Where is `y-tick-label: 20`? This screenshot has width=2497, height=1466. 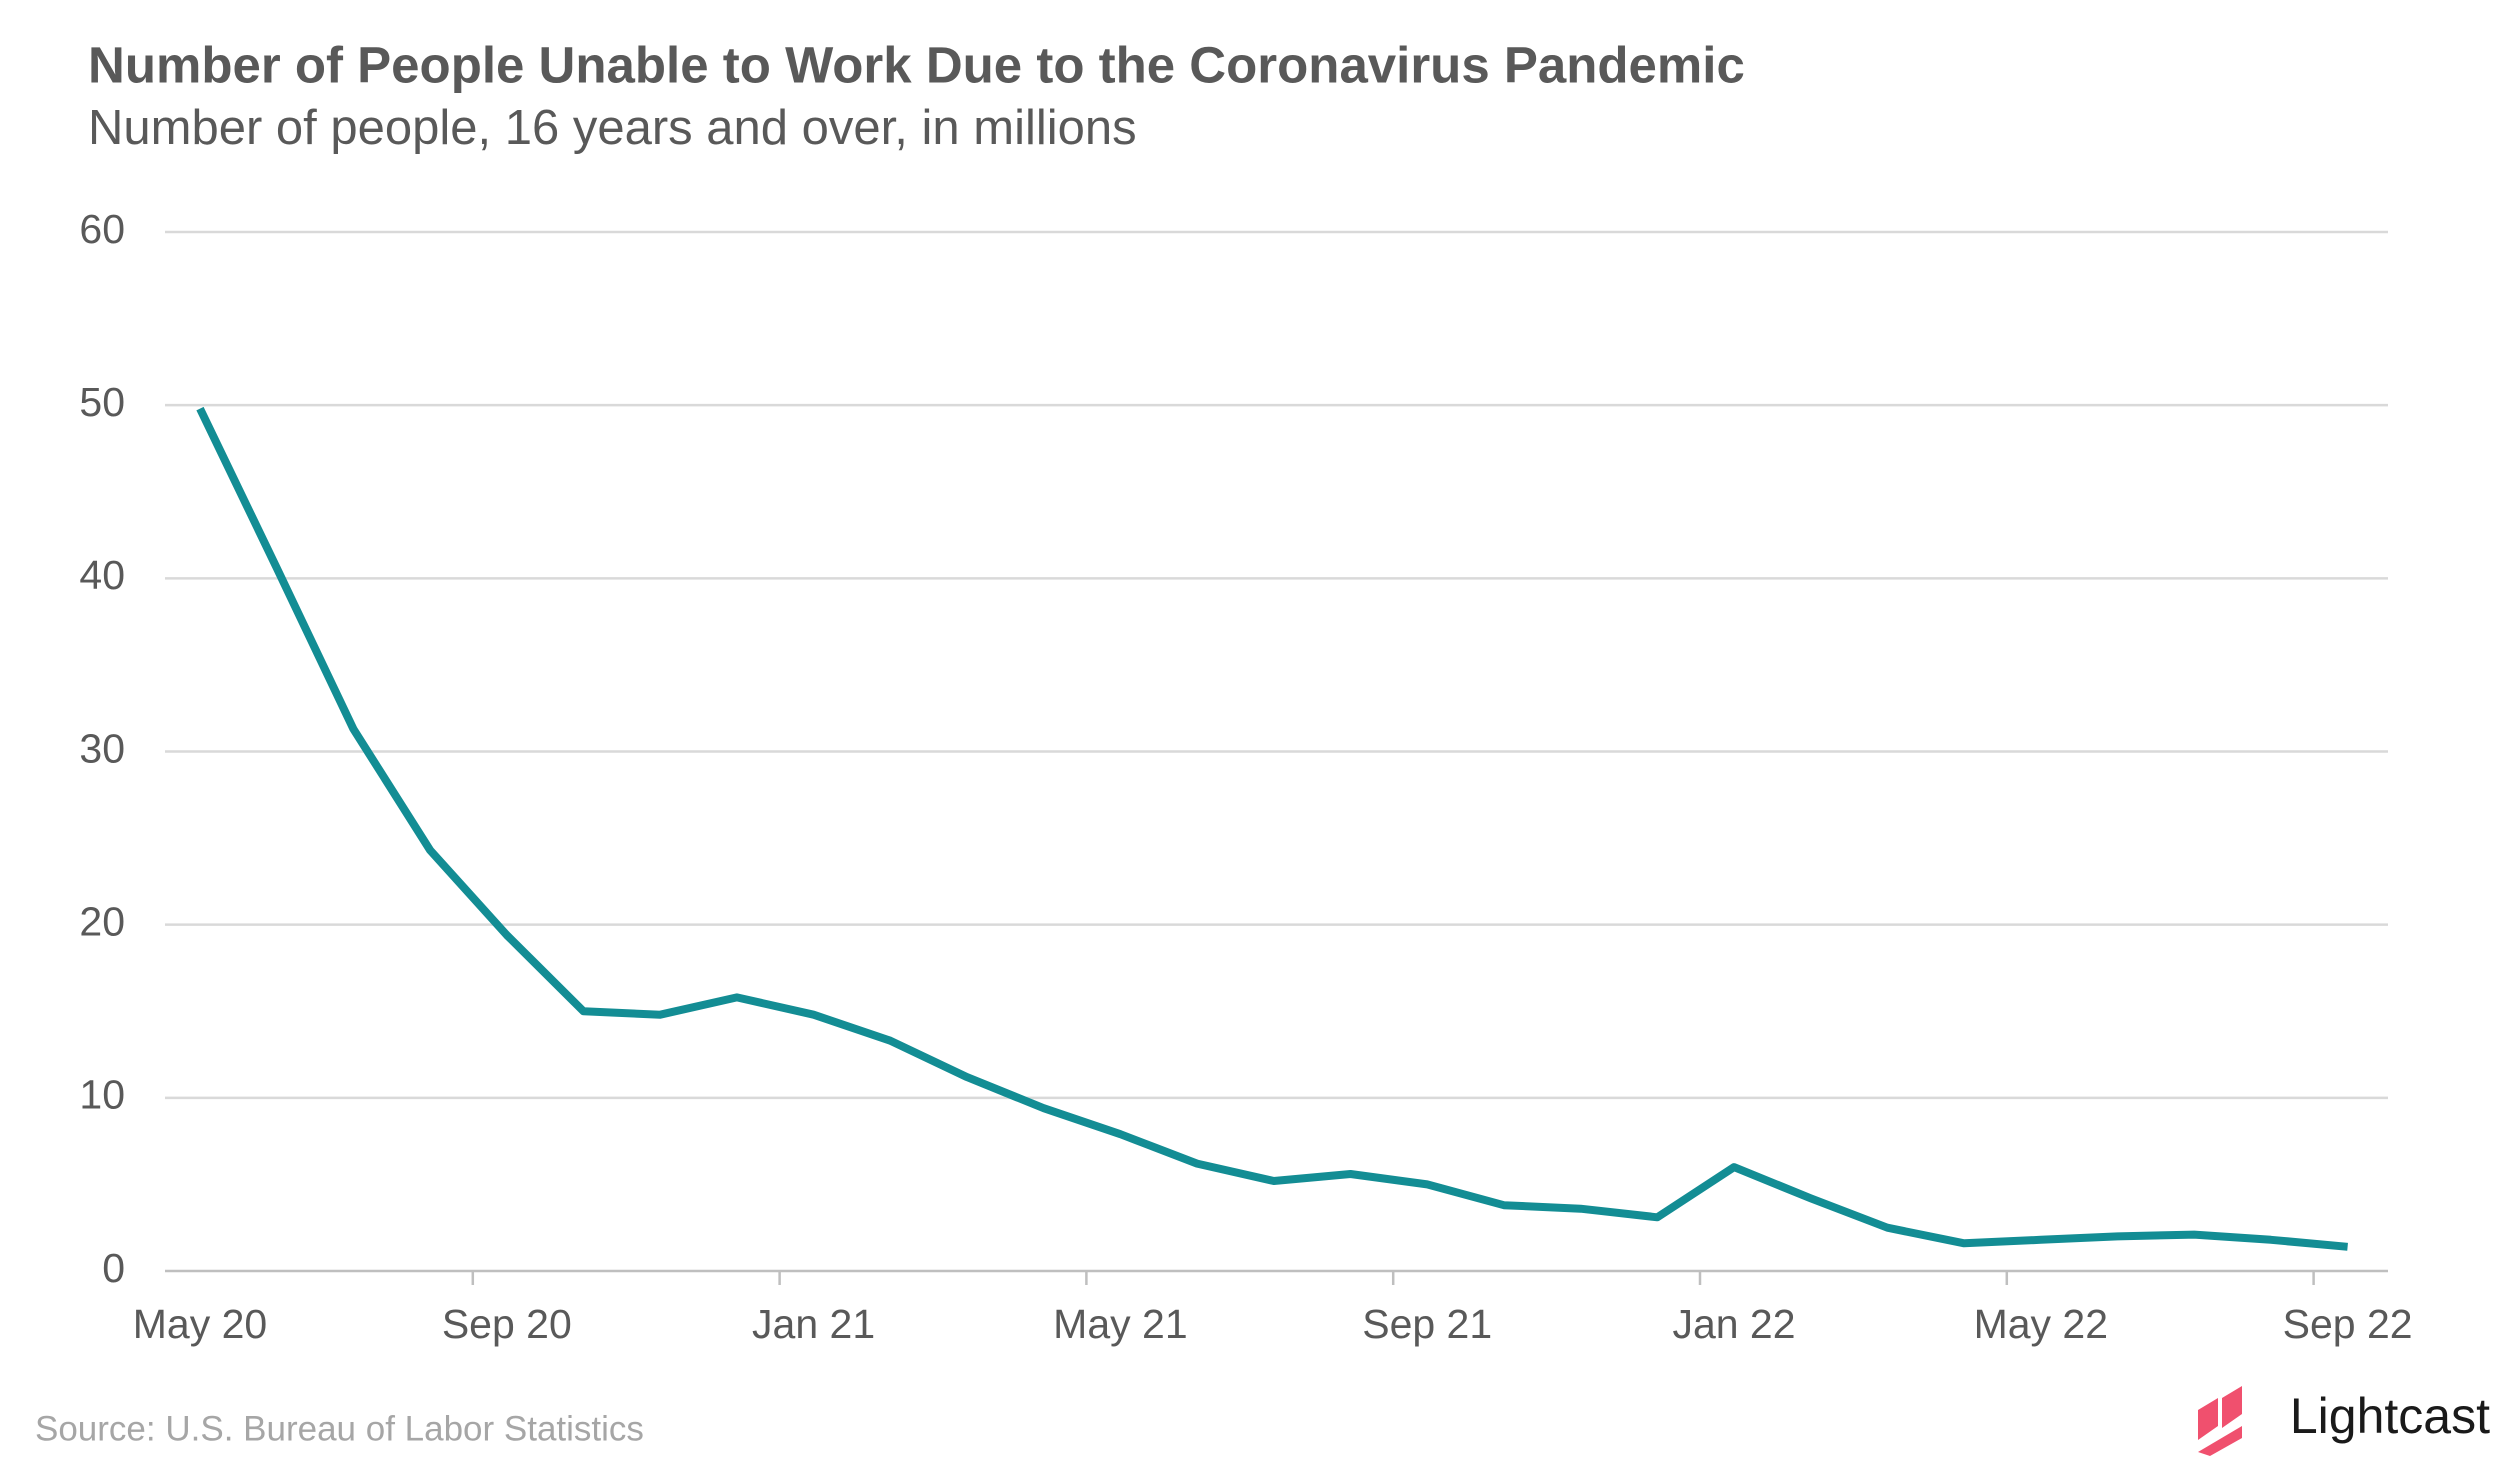
y-tick-label: 20 is located at coordinates (102, 921).